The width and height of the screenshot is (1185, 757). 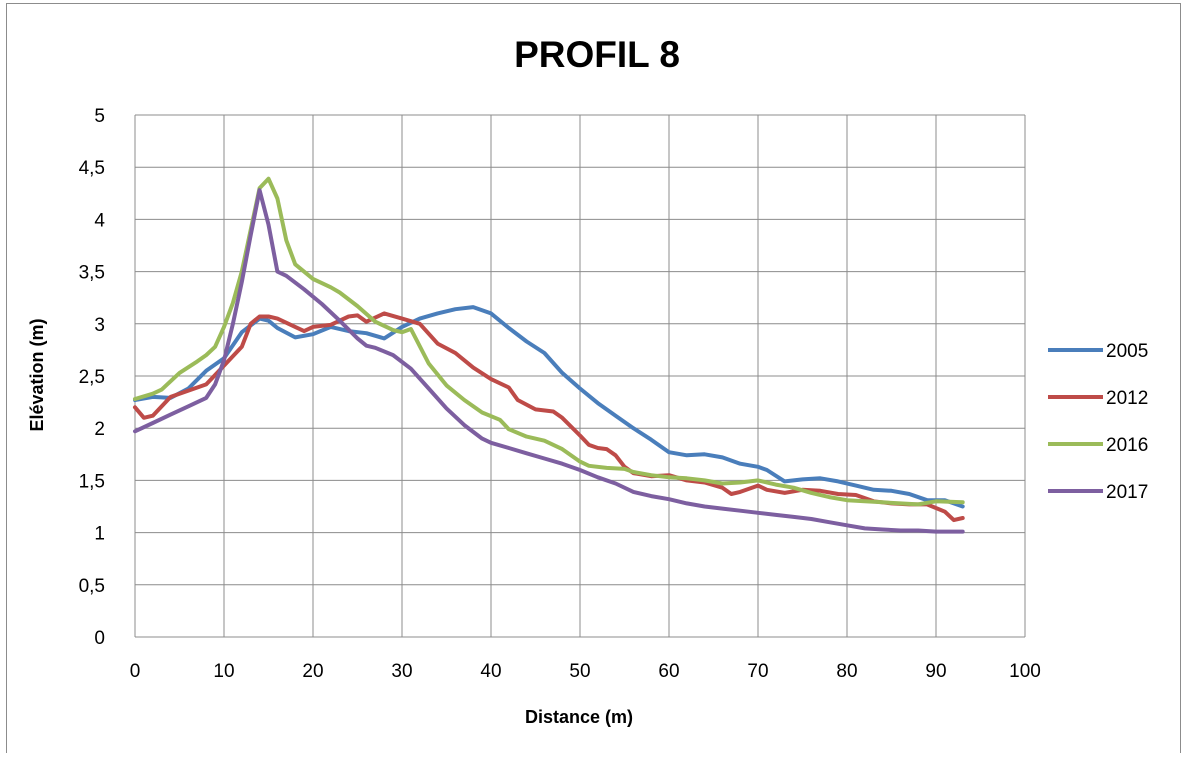 What do you see at coordinates (597, 54) in the screenshot?
I see `chart-title: PROFIL 8` at bounding box center [597, 54].